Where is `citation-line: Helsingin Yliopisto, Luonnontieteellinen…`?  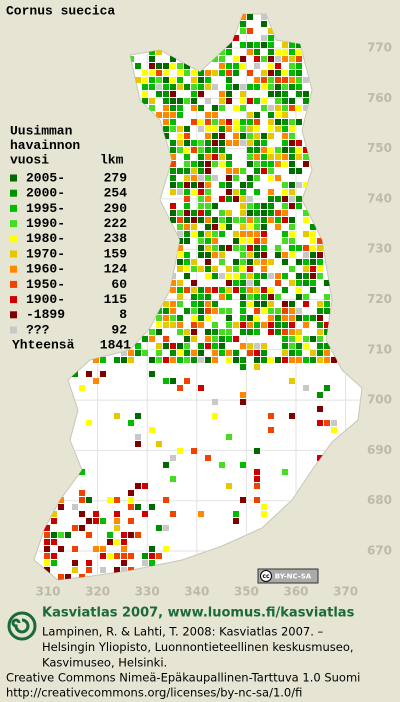 citation-line: Helsingin Yliopisto, Luonnontieteellinen… is located at coordinates (198, 647).